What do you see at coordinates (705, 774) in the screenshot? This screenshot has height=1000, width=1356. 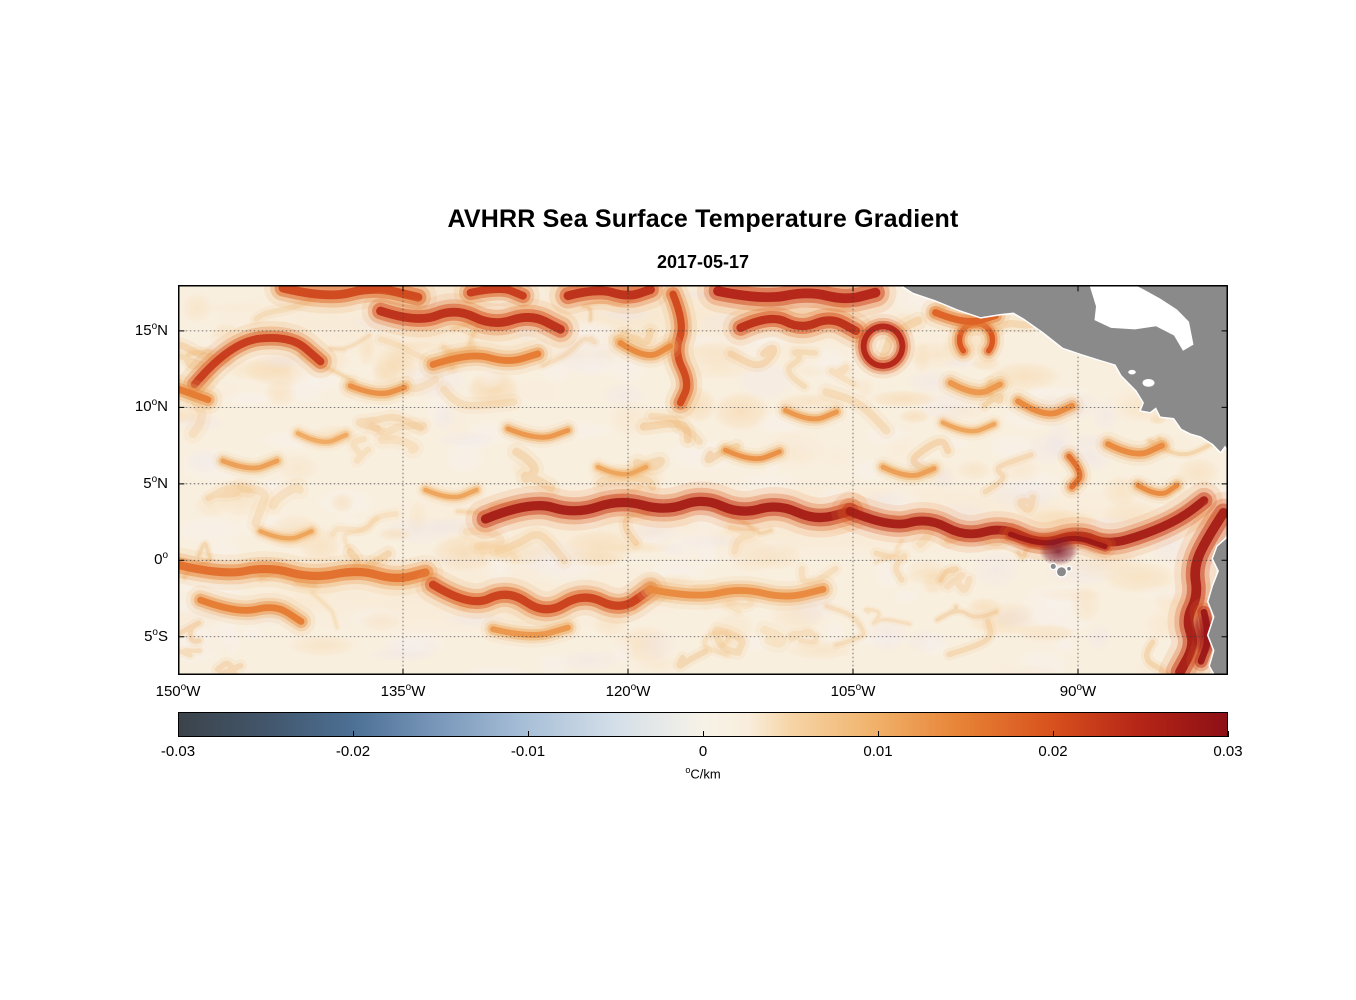 I see `units-text: C/km` at bounding box center [705, 774].